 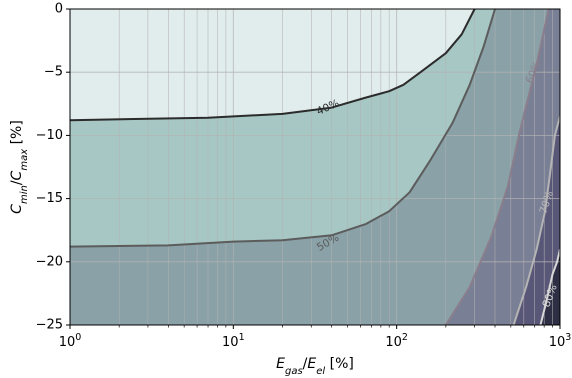 I want to click on x-tick-label: 10³, so click(x=560, y=341).